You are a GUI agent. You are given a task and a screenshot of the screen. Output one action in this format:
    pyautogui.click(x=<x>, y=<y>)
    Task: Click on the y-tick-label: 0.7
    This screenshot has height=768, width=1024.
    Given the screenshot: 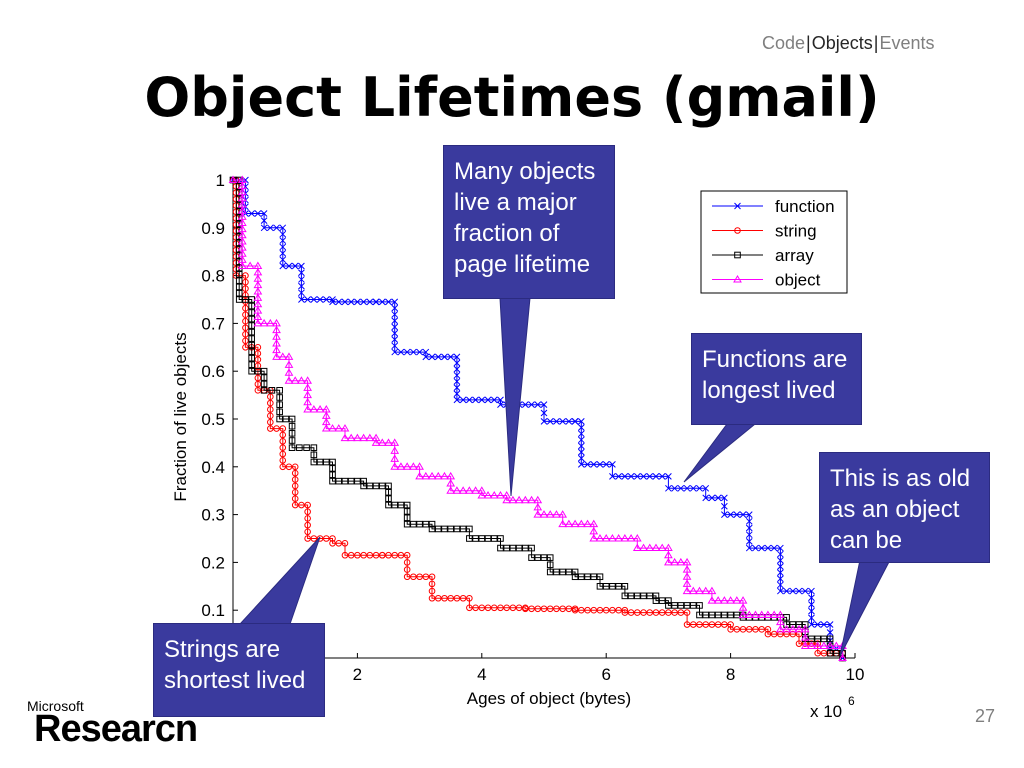 What is the action you would take?
    pyautogui.click(x=213, y=323)
    